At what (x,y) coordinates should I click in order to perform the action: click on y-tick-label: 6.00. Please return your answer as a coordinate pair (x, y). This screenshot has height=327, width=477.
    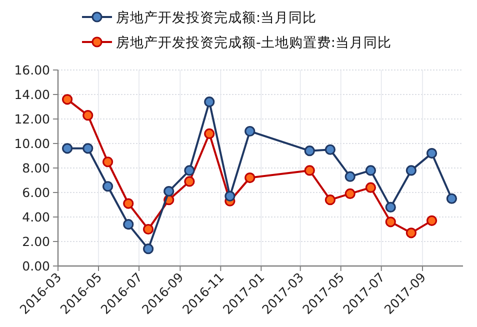
    Looking at the image, I should click on (36, 192).